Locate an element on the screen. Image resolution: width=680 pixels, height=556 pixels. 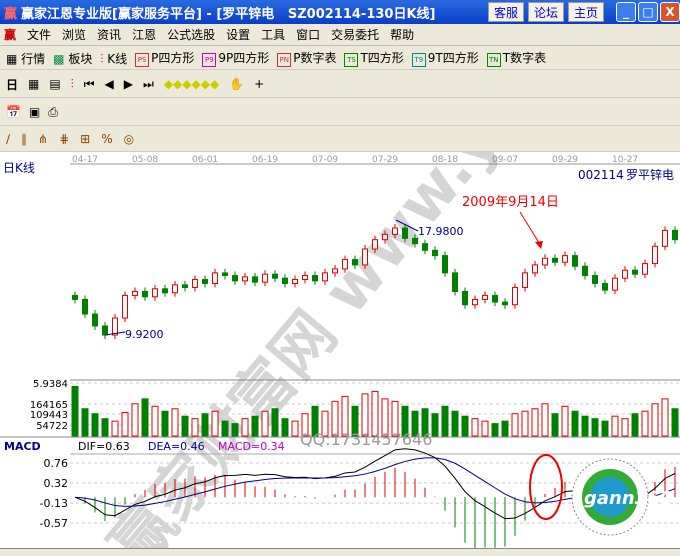
menu-tools: 工具 is located at coordinates (273, 35).